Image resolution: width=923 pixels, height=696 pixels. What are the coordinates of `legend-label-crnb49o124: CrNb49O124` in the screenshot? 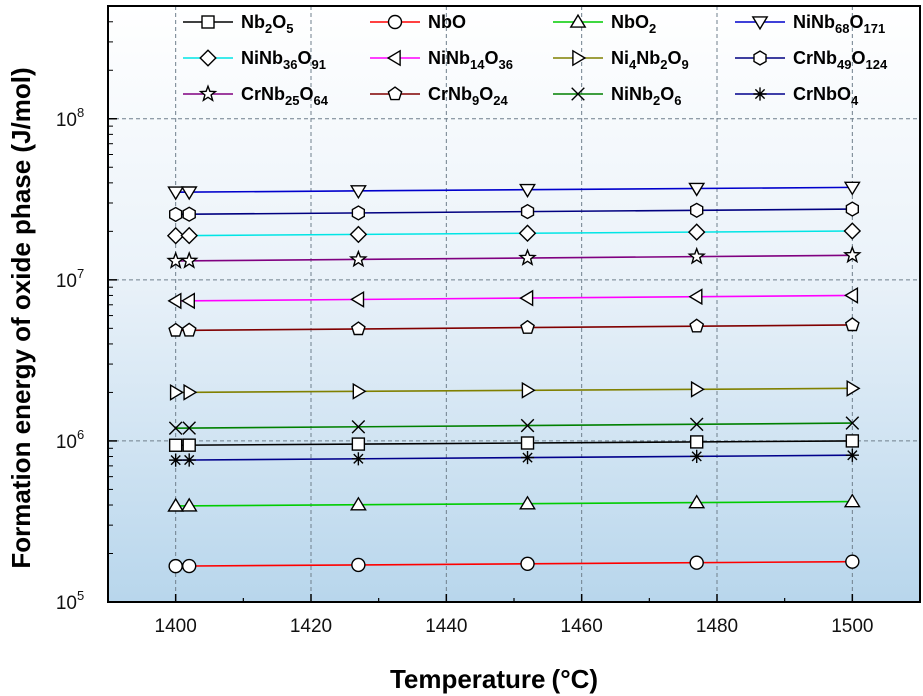 It's located at (840, 60).